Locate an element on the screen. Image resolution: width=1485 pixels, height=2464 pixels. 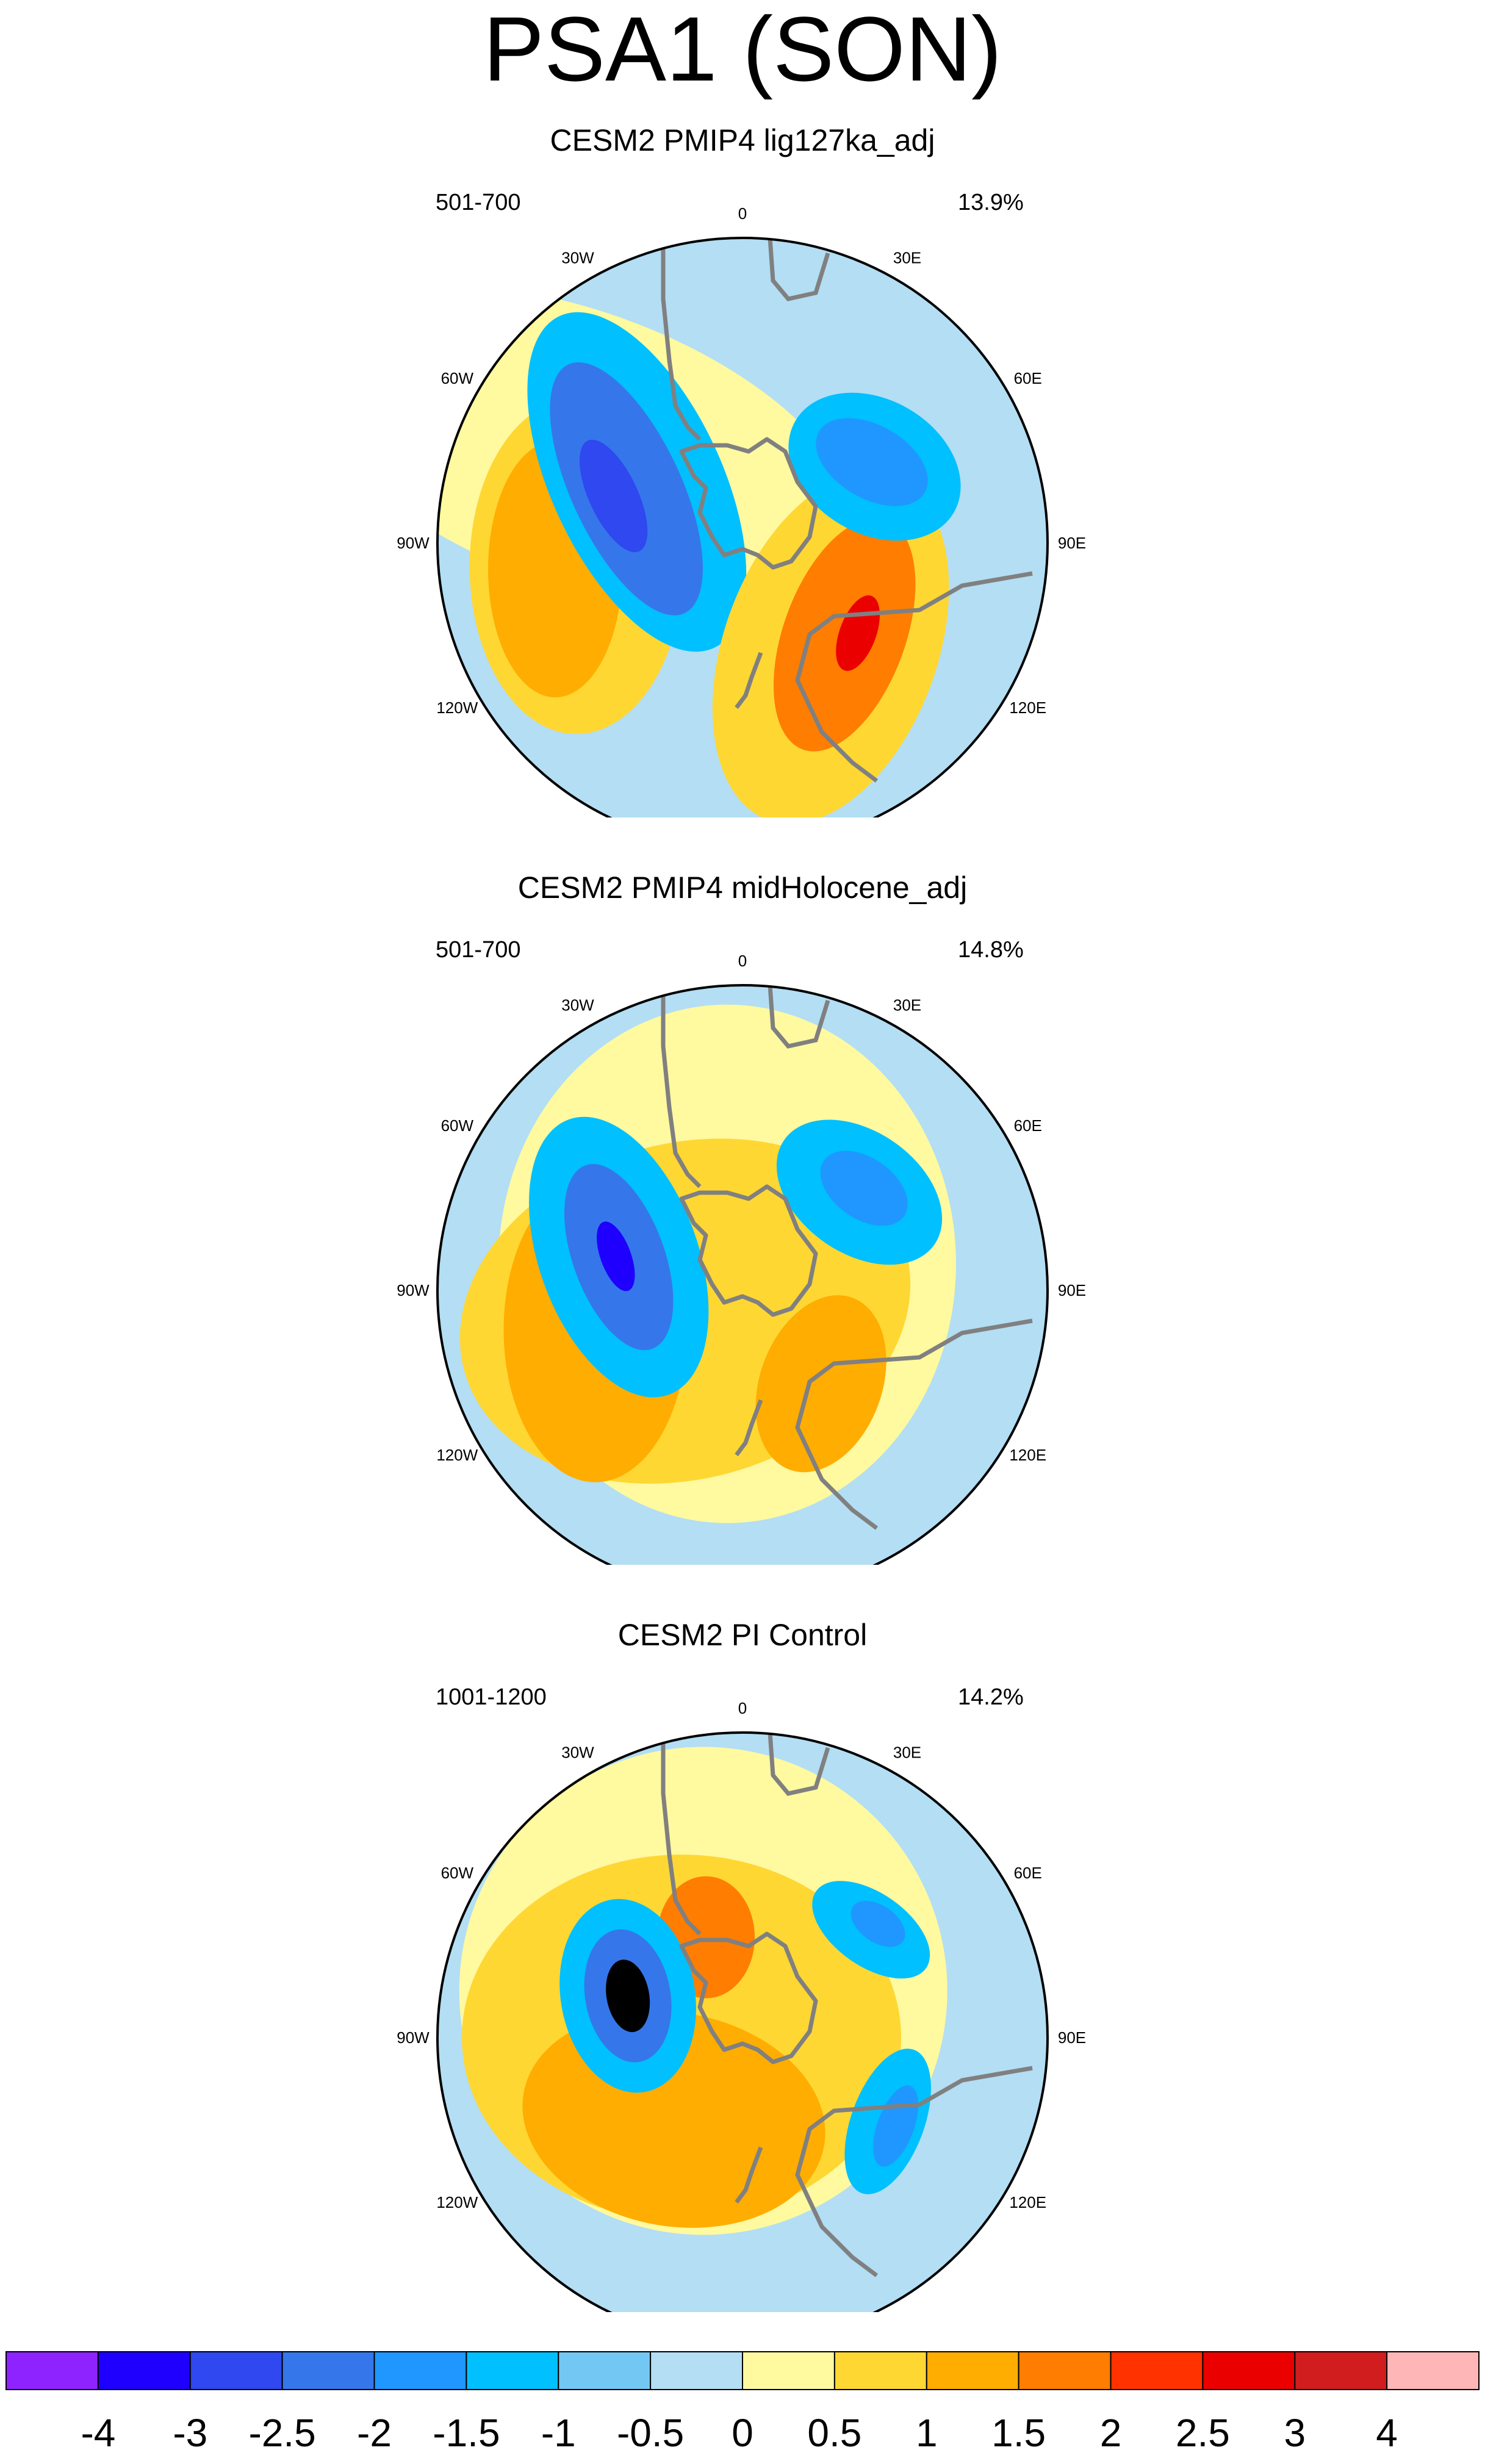
polar-map-0: 030E60E90E120E150E180150W120W90W60W30W is located at coordinates (742, 510).